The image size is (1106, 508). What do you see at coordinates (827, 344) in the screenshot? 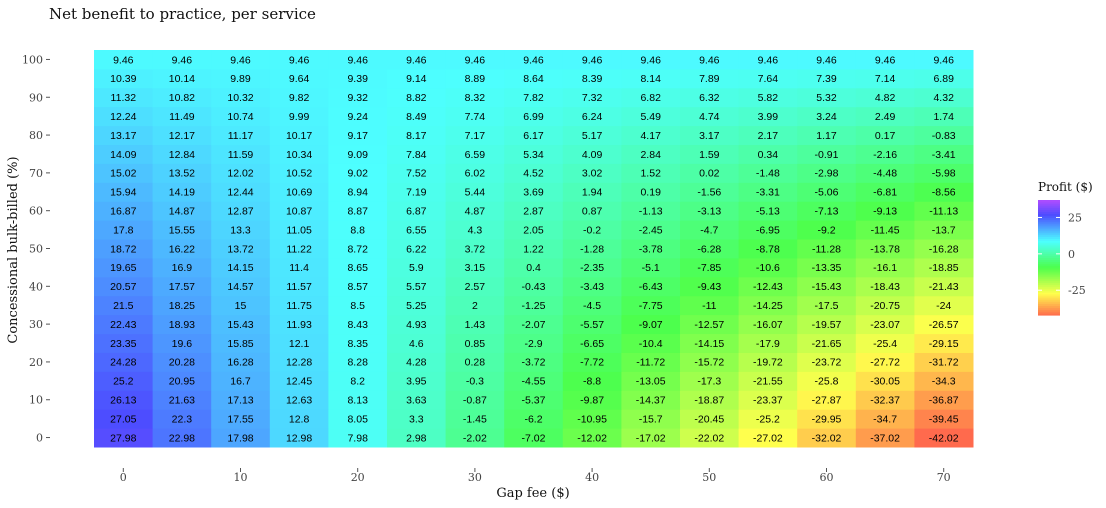
I see `cell-label: -21.65` at bounding box center [827, 344].